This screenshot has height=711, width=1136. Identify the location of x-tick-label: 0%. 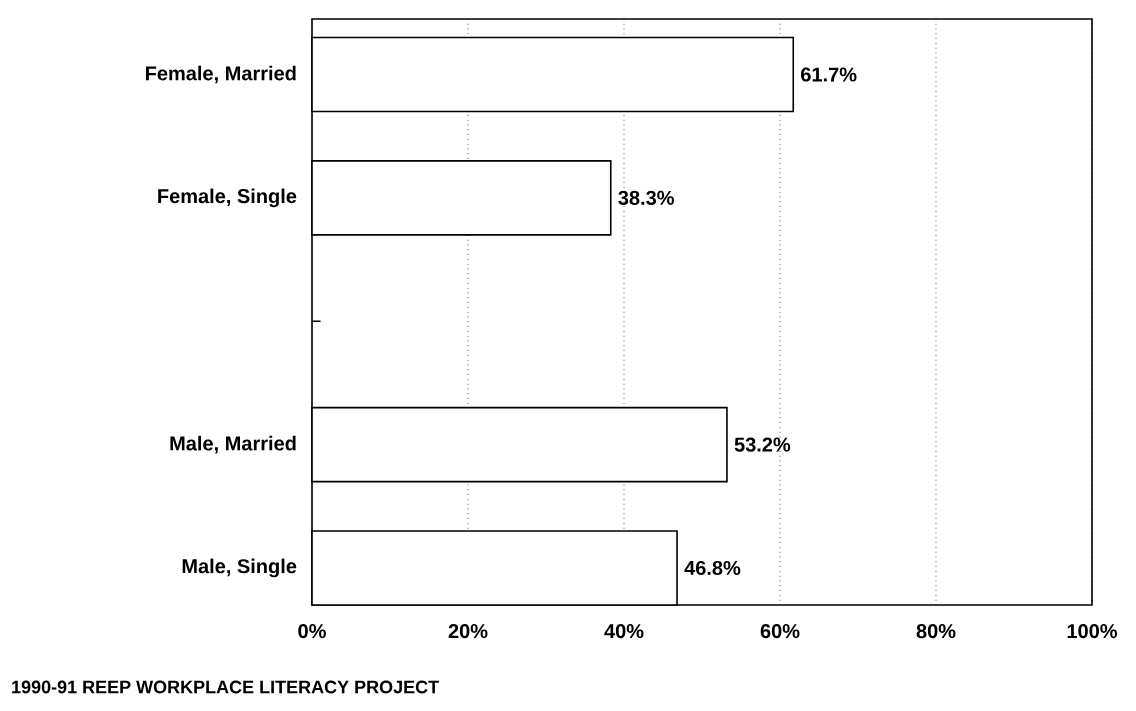
(312, 631).